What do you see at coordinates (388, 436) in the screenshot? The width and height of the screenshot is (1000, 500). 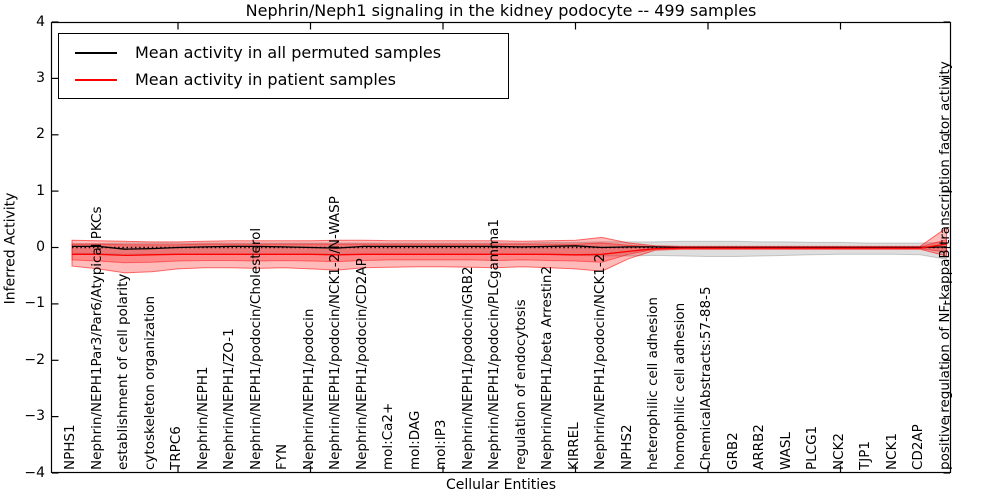 I see `x-category-label: mol:Ca2+` at bounding box center [388, 436].